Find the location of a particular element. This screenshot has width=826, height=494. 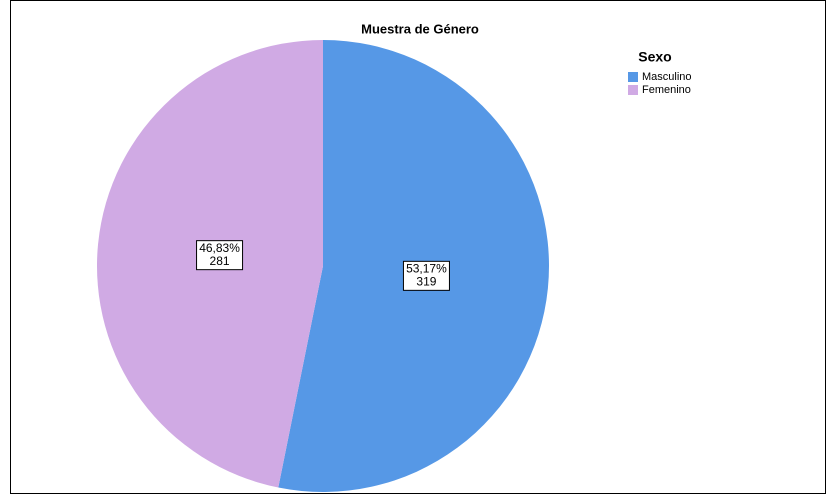

value-label: 46,83% is located at coordinates (219, 248).